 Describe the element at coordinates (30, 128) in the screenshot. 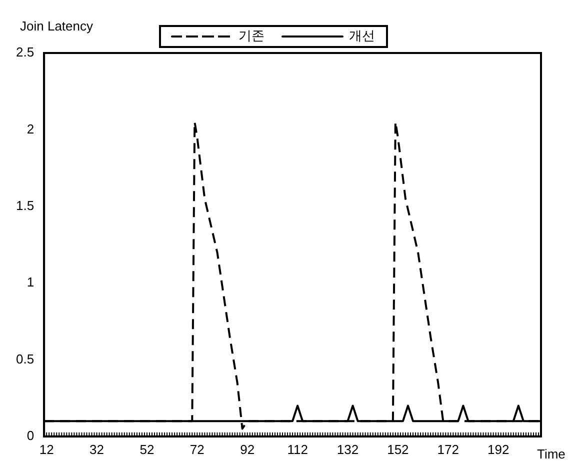

I see `y-tick-label: 2` at that location.